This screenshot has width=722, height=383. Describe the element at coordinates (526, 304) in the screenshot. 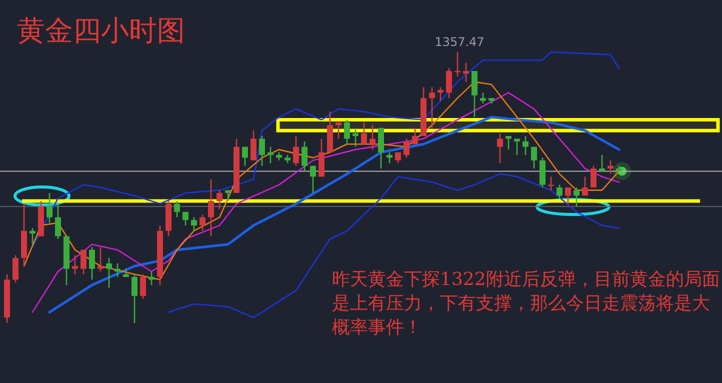

I see `annotation: 昨天黄金下探1322附近后反弹，目前黄金的局面是上有压力，下有支撑，那么今日走震荡将是大概率事件！` at that location.